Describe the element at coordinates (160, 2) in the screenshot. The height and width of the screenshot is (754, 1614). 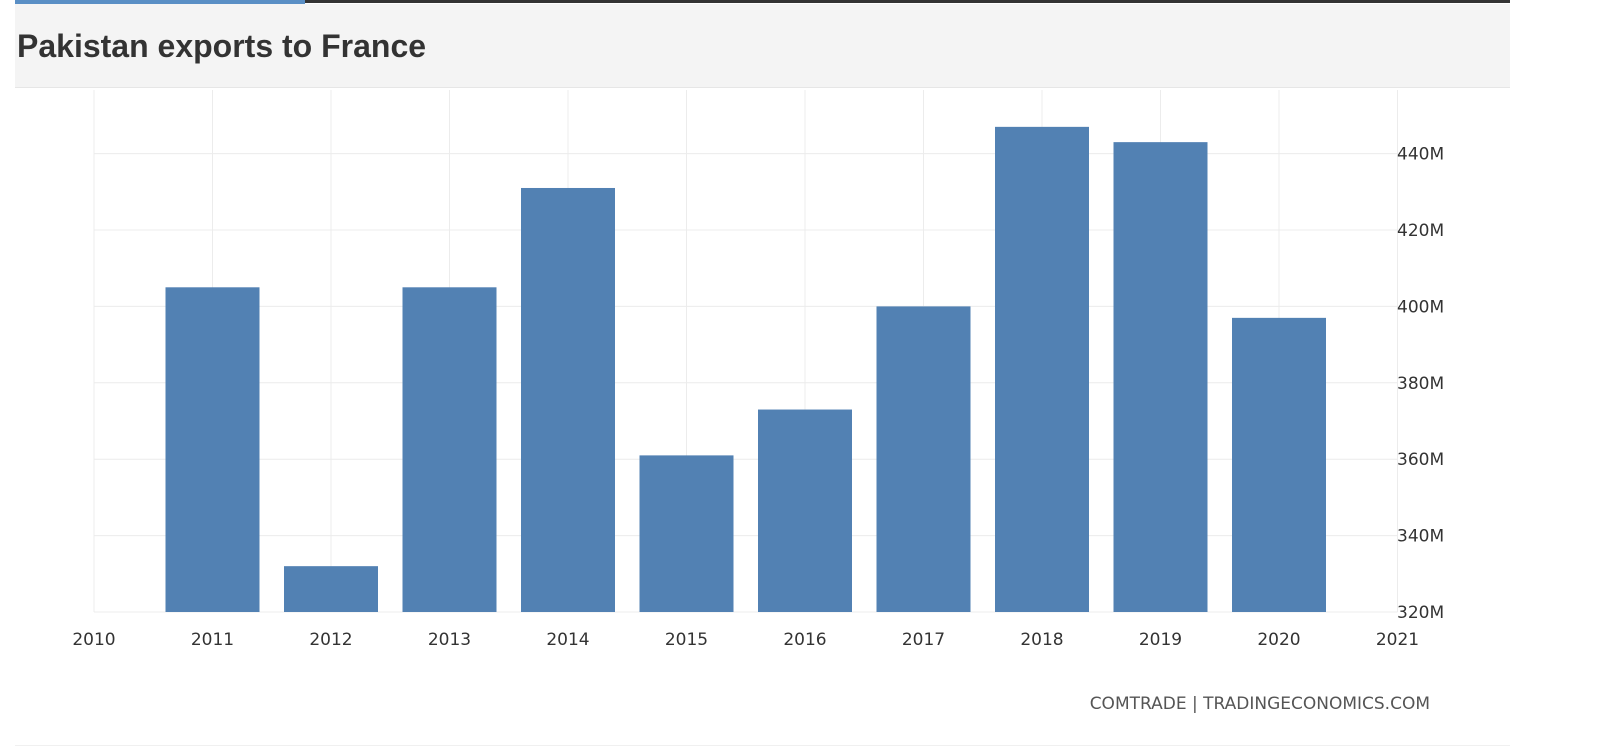
I see `active-tab-indicator` at that location.